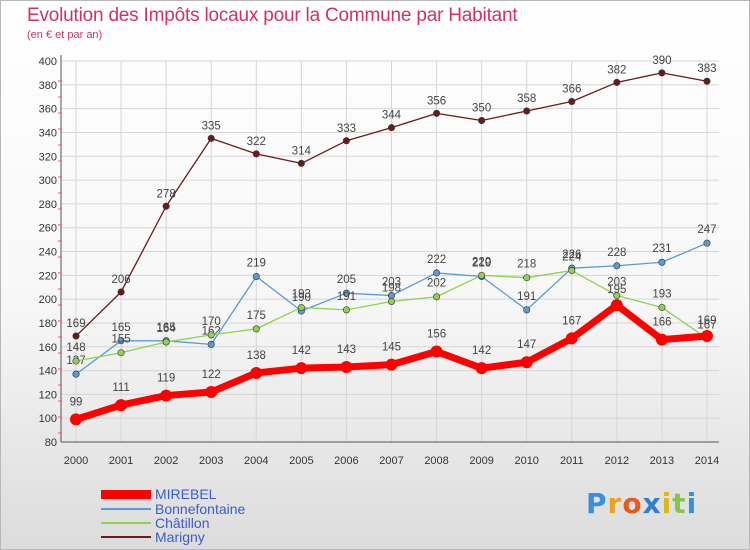 Image resolution: width=750 pixels, height=550 pixels. I want to click on data-label-marigny: 314, so click(302, 151).